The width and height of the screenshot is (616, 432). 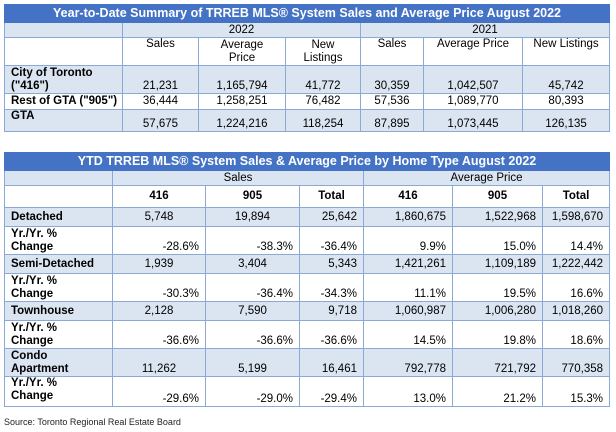 What do you see at coordinates (497, 287) in the screenshot?
I see `cell: 19.5%` at bounding box center [497, 287].